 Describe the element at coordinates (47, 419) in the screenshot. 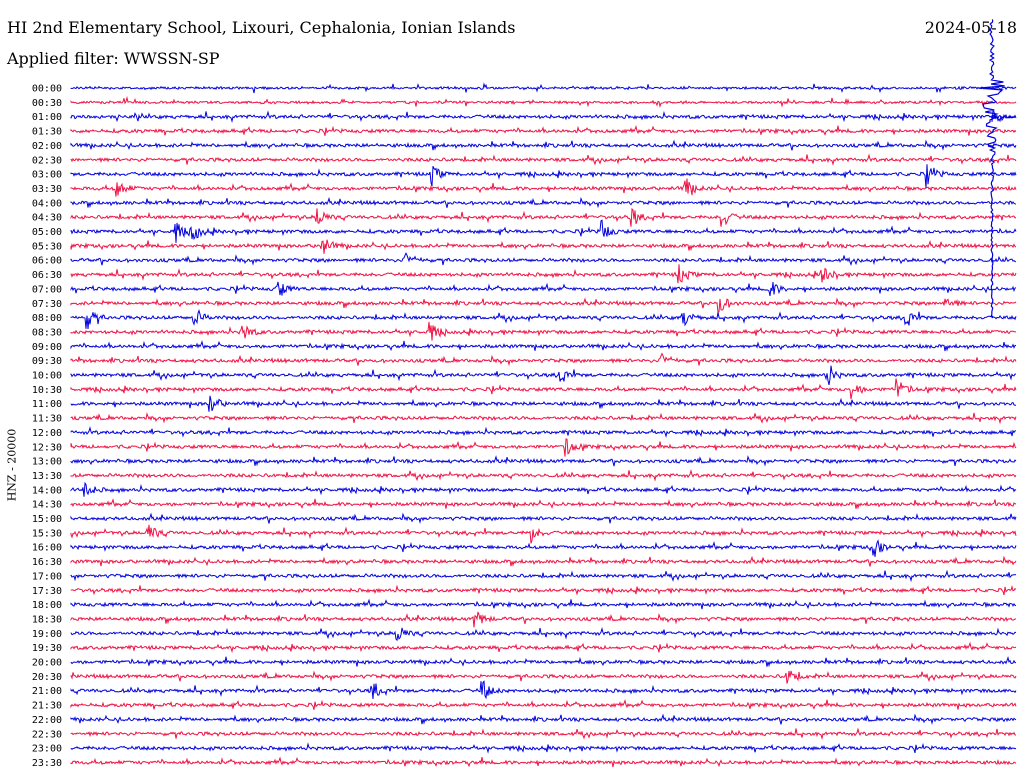

I see `time-tick-label: 11:30` at that location.